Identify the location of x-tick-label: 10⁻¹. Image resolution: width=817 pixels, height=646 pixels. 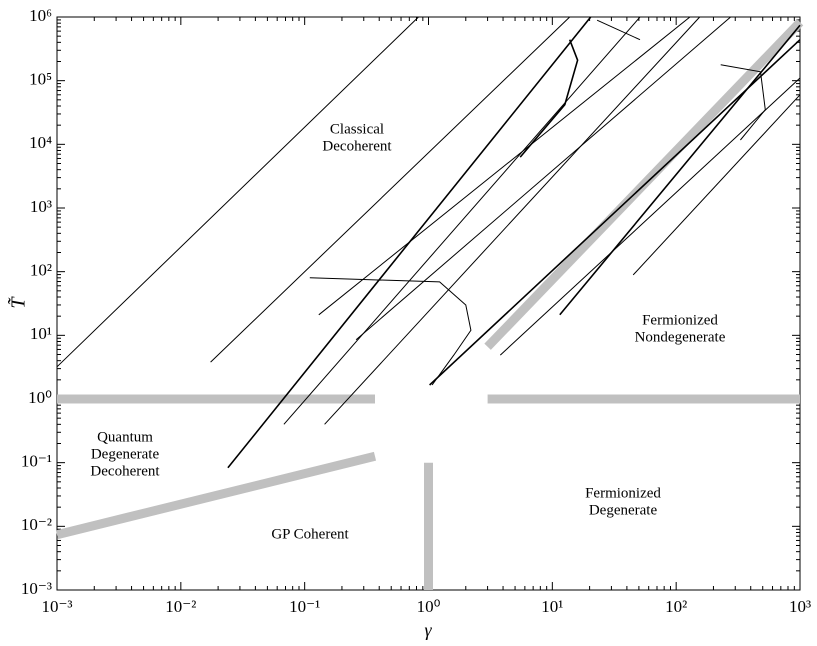
(304, 606).